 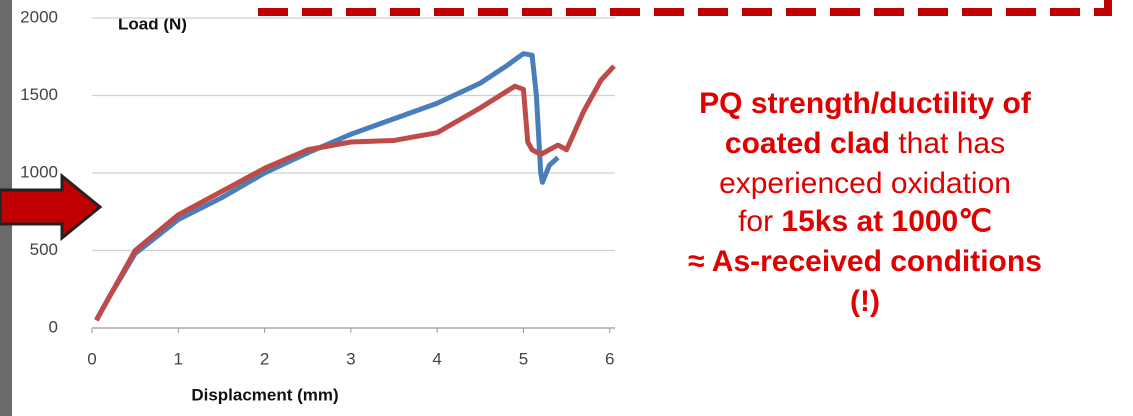 I want to click on y-tick-label: 0, so click(x=53, y=326).